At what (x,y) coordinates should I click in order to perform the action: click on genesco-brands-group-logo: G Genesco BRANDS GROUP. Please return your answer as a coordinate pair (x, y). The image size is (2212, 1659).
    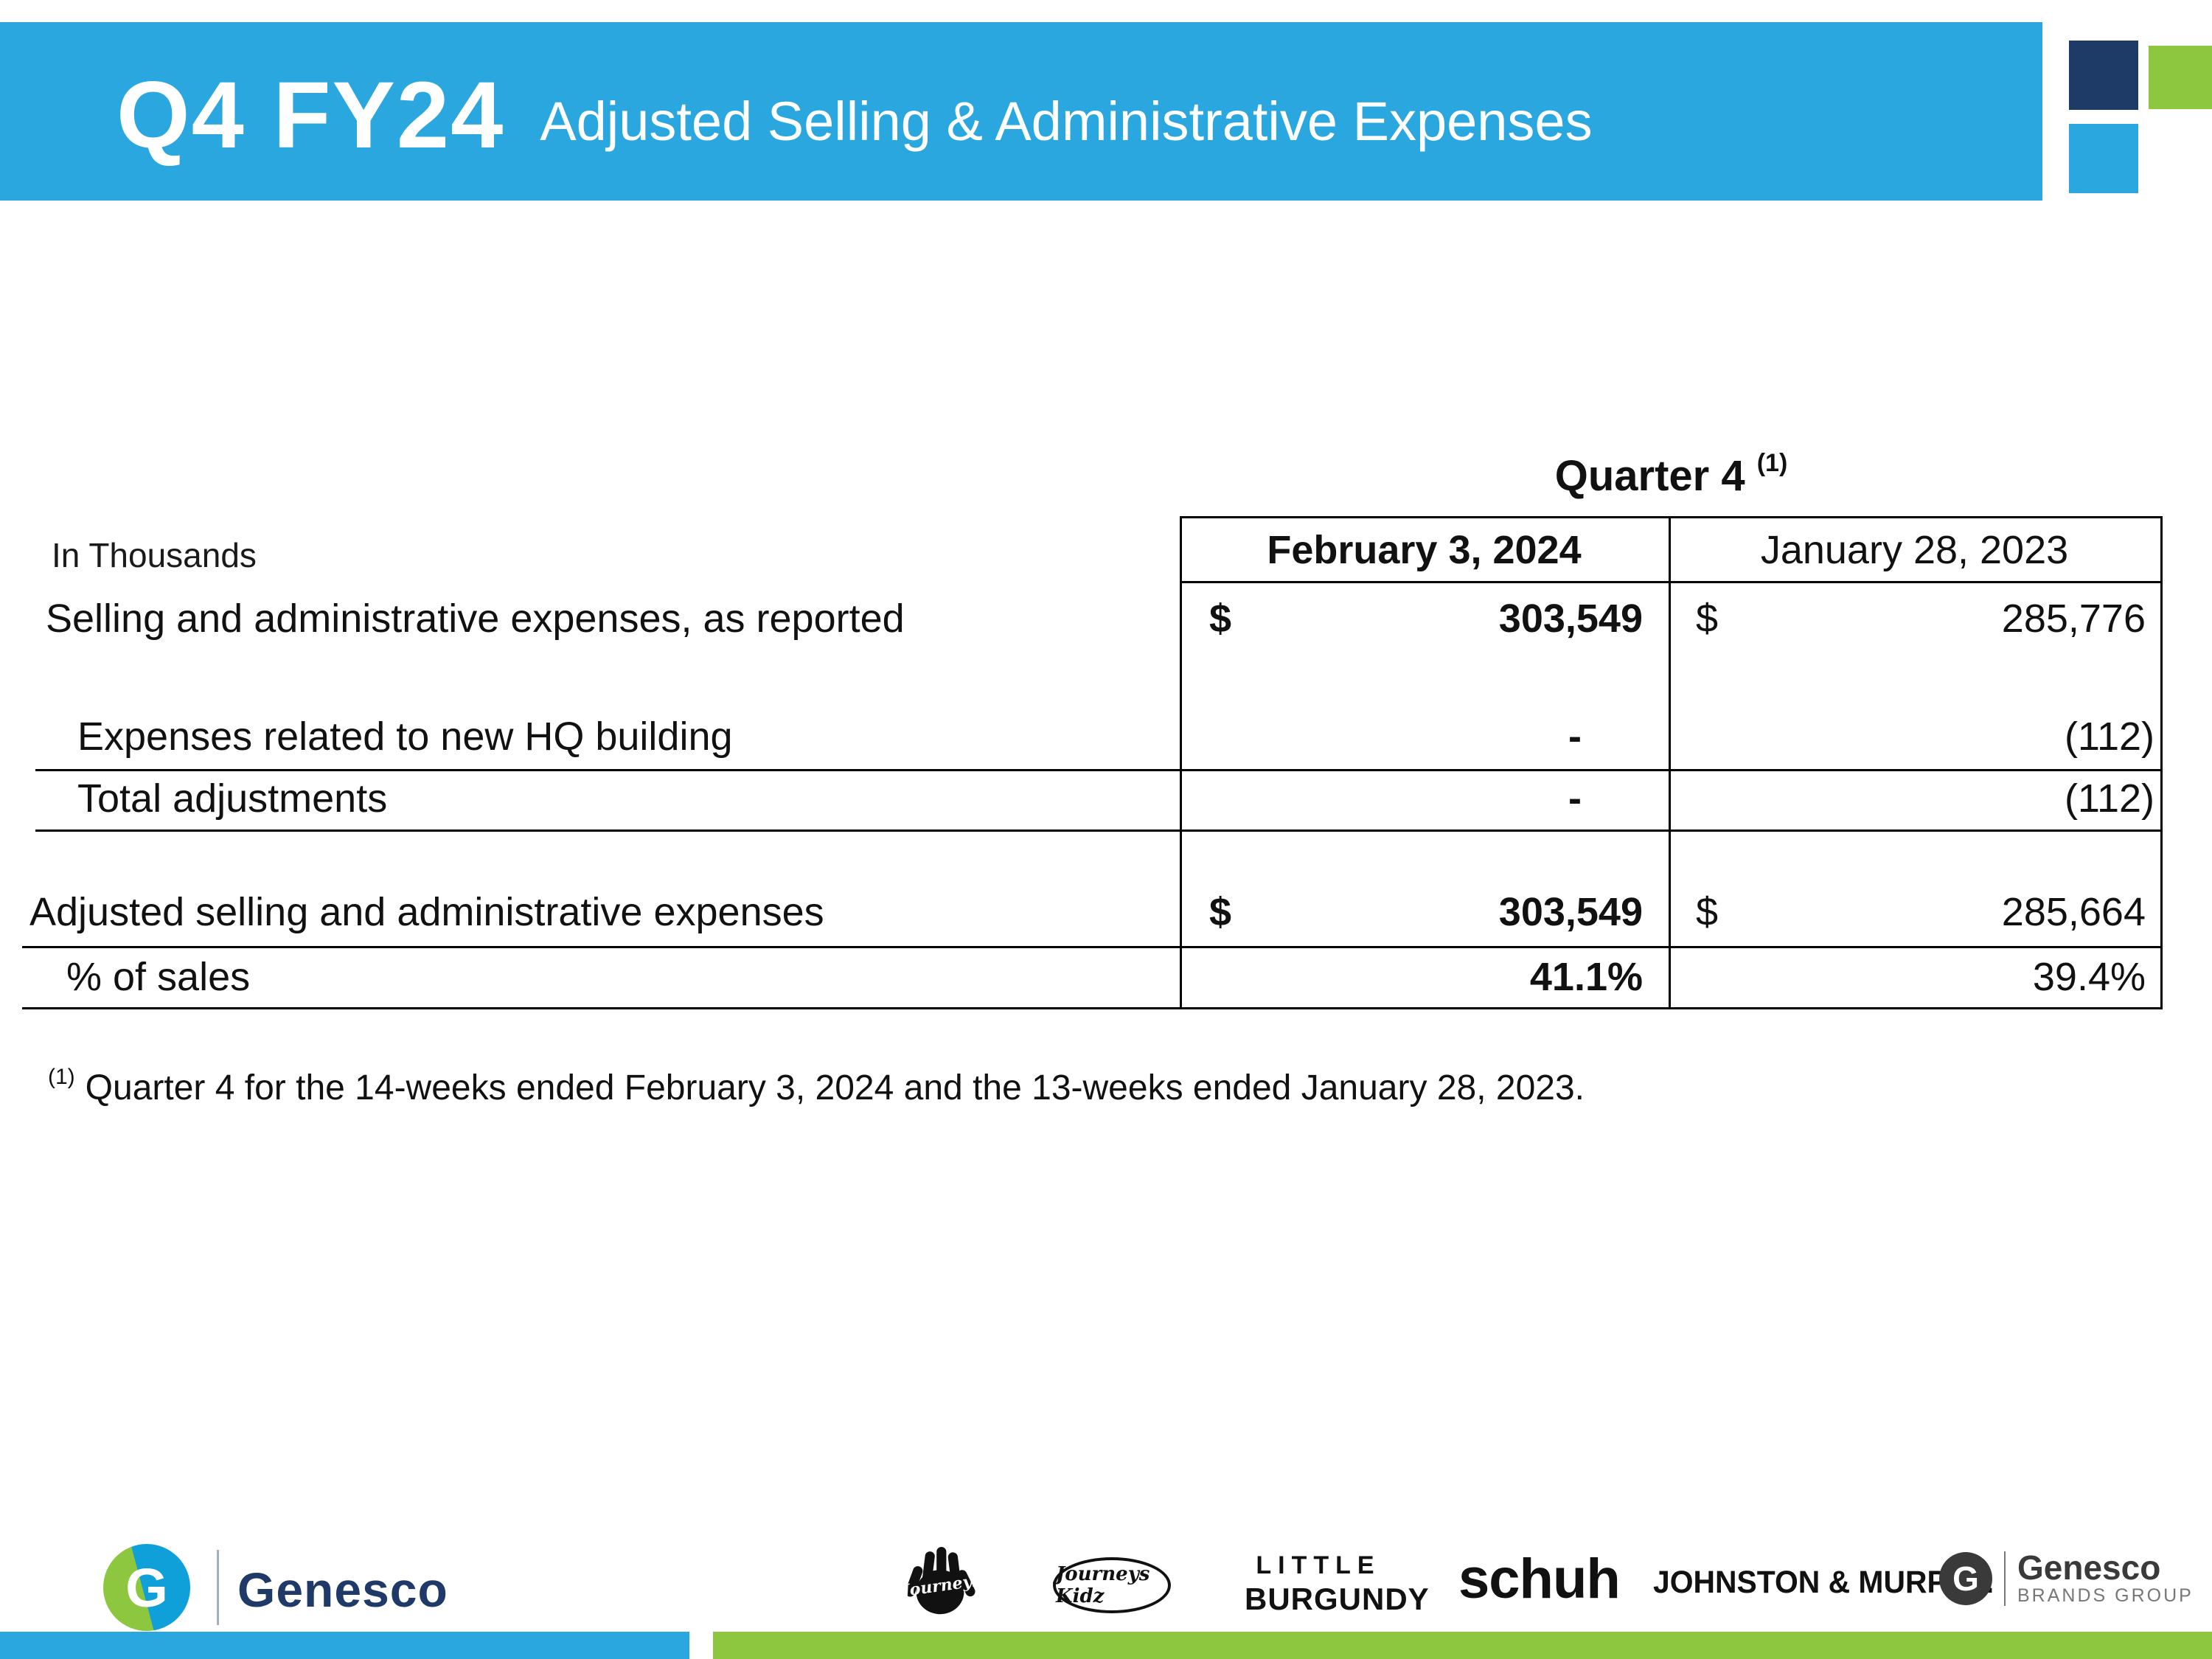
    Looking at the image, I should click on (2066, 1578).